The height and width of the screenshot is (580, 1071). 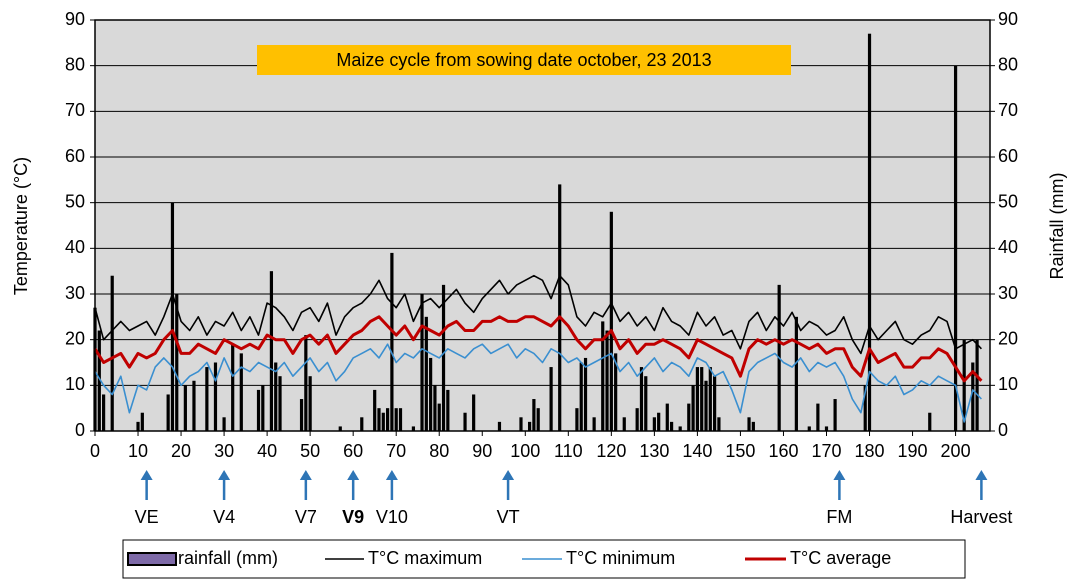 What do you see at coordinates (783, 451) in the screenshot?
I see `x-tick-label: 160` at bounding box center [783, 451].